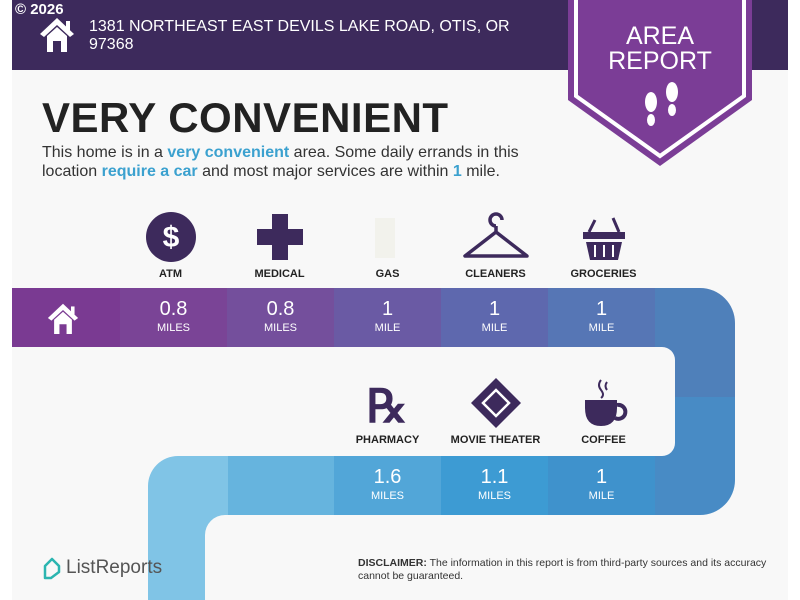 Image resolution: width=800 pixels, height=600 pixels. I want to click on badge-line1: AREA, so click(660, 36).